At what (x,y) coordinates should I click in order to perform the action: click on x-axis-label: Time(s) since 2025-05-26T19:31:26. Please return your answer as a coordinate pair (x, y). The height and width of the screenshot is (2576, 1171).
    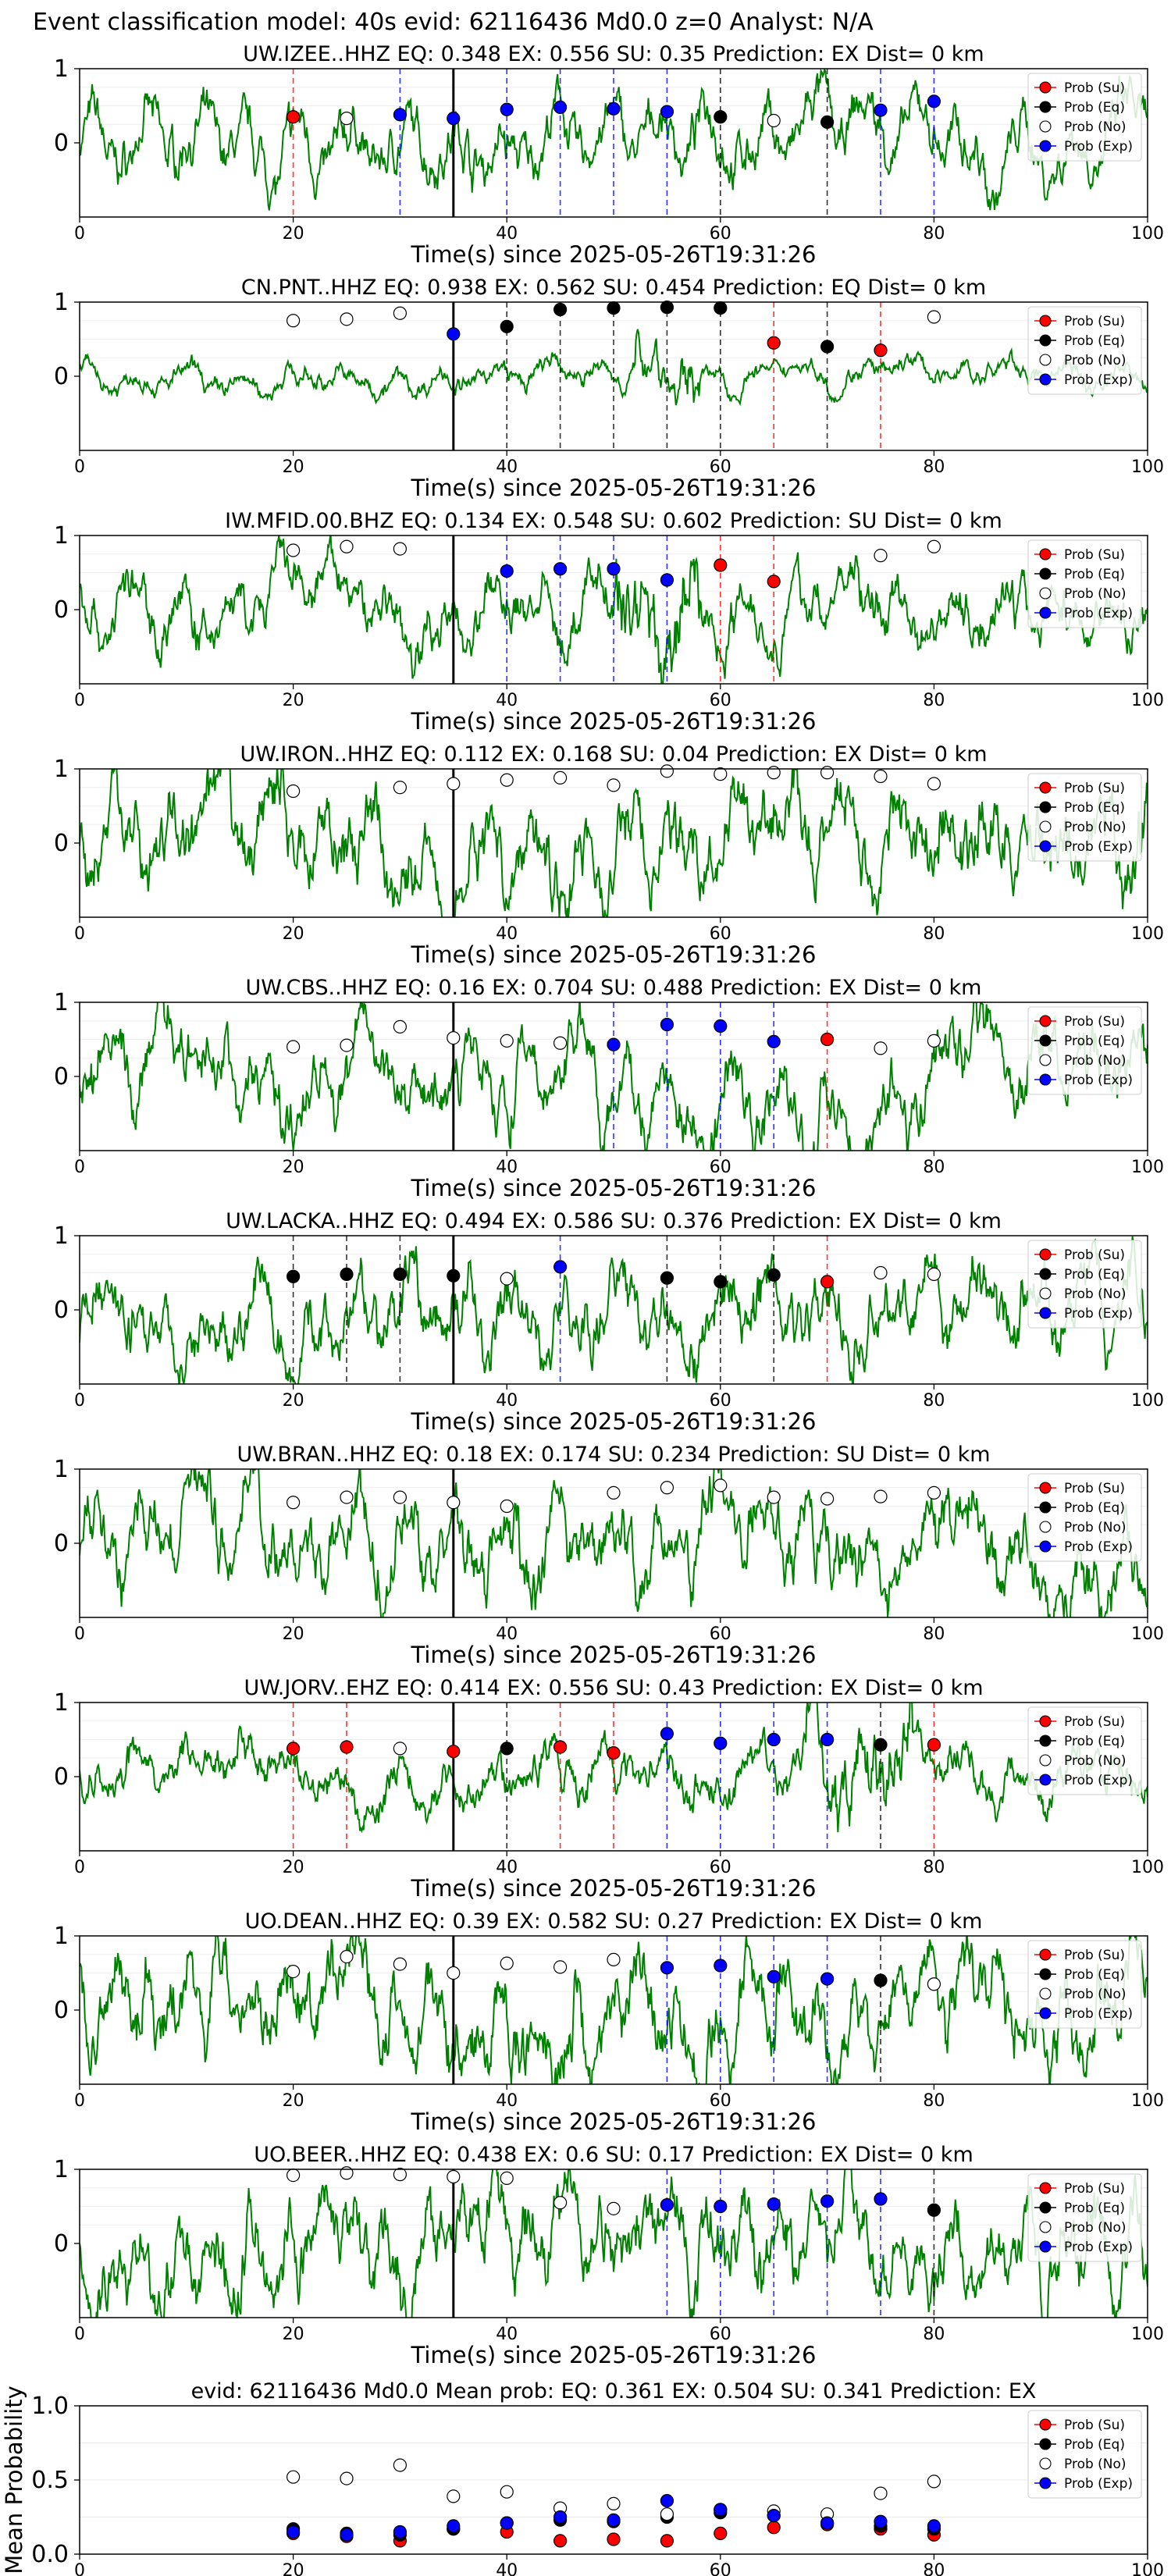
    Looking at the image, I should click on (614, 1188).